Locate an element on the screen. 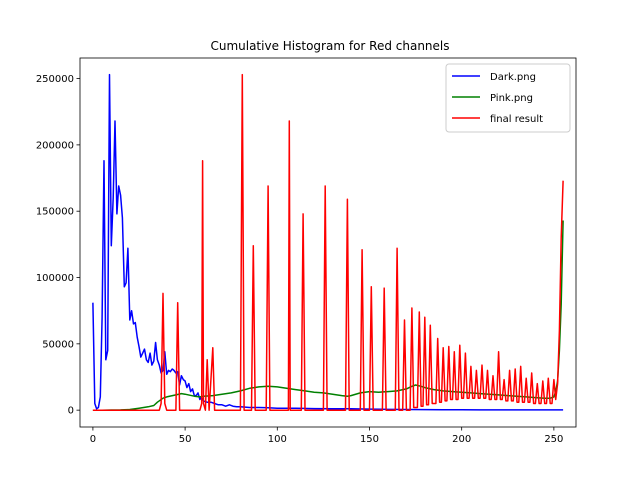 This screenshot has width=640, height=480. y-tick-label: 50000 is located at coordinates (58, 344).